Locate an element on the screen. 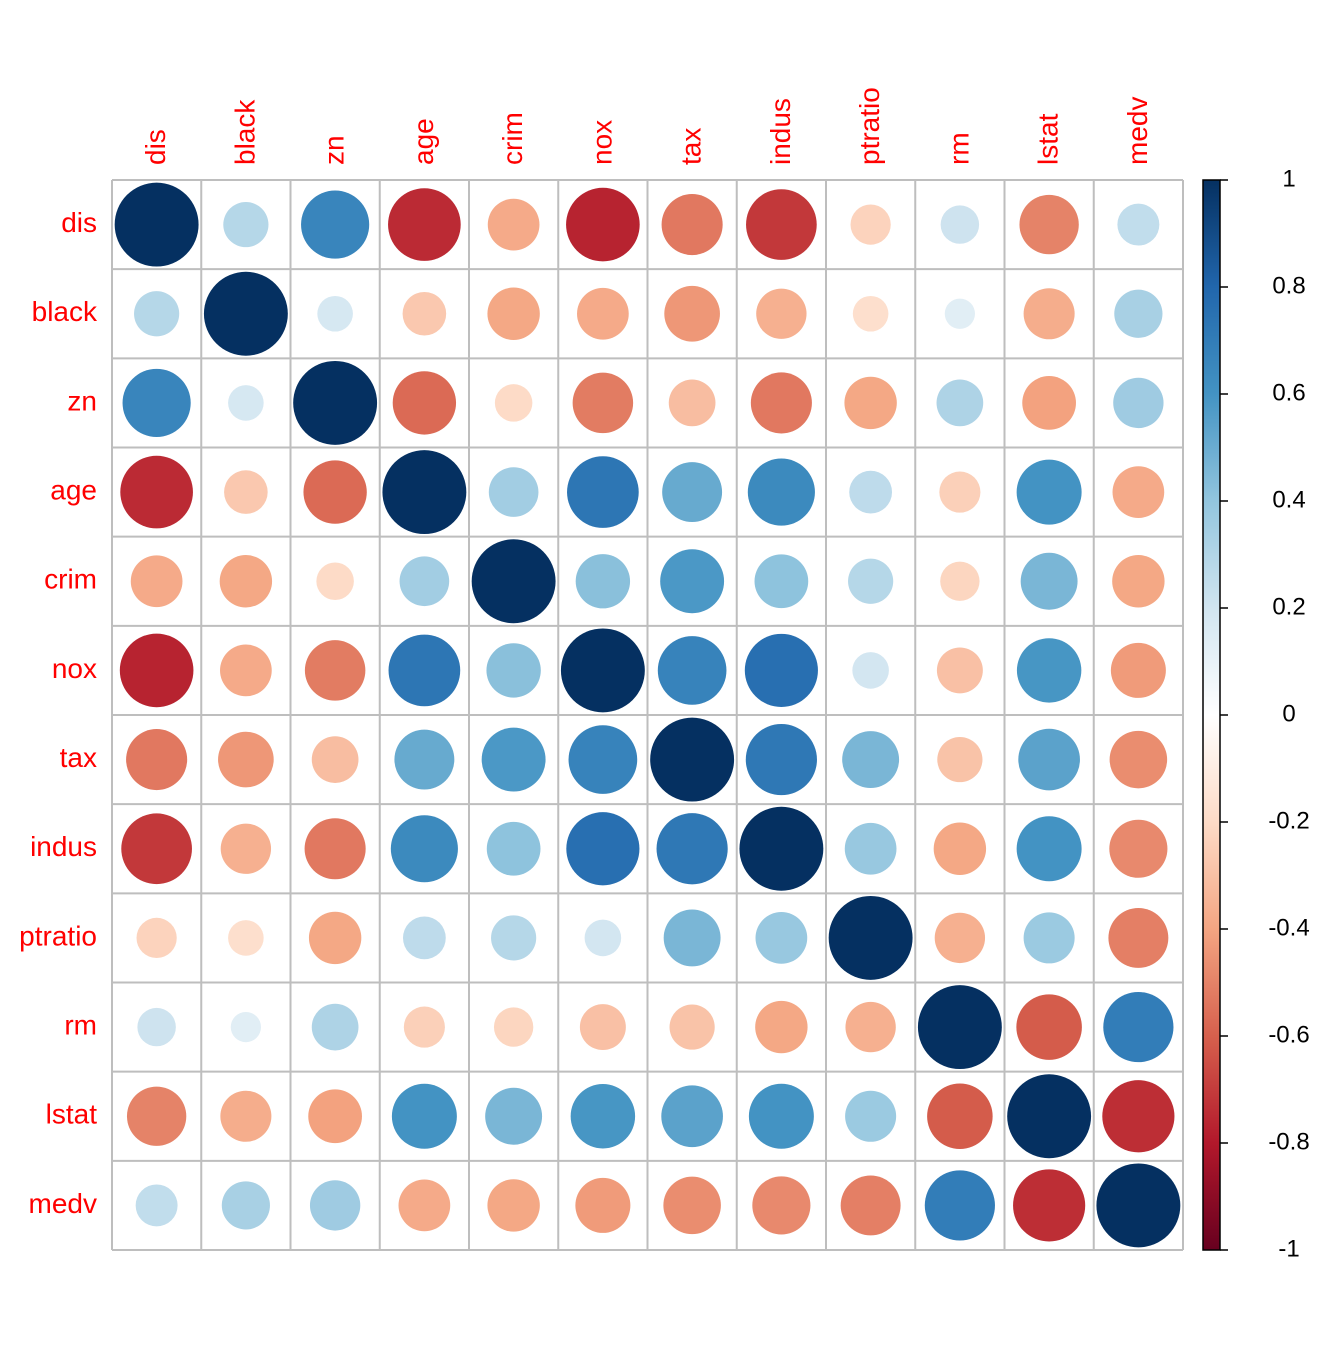 The width and height of the screenshot is (1344, 1349). colorbar-tick-label: -0.8 is located at coordinates (1288, 1141).